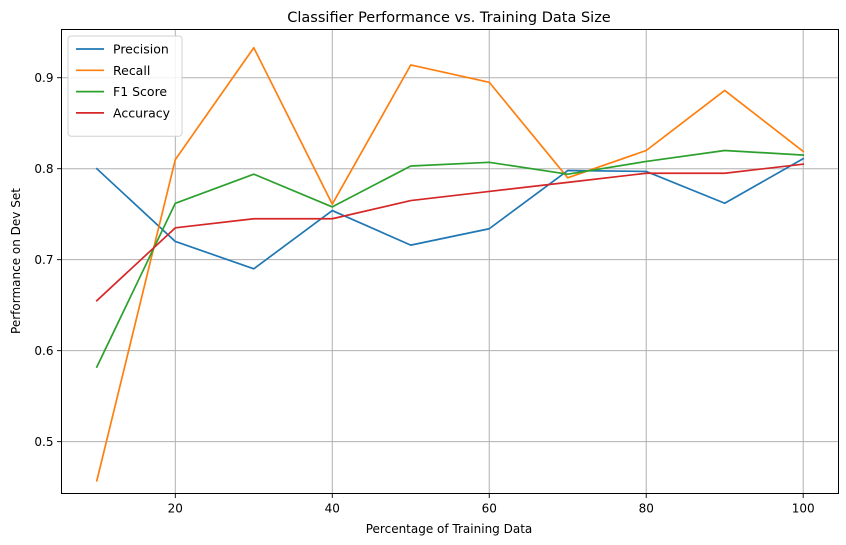 The image size is (846, 545). I want to click on y-tick-label: 0.9, so click(43, 78).